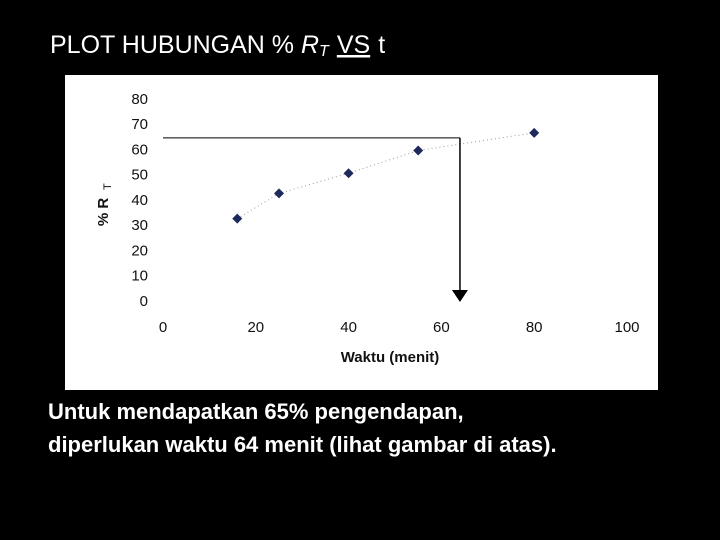 This screenshot has height=540, width=720. Describe the element at coordinates (310, 45) in the screenshot. I see `title-part: R` at that location.